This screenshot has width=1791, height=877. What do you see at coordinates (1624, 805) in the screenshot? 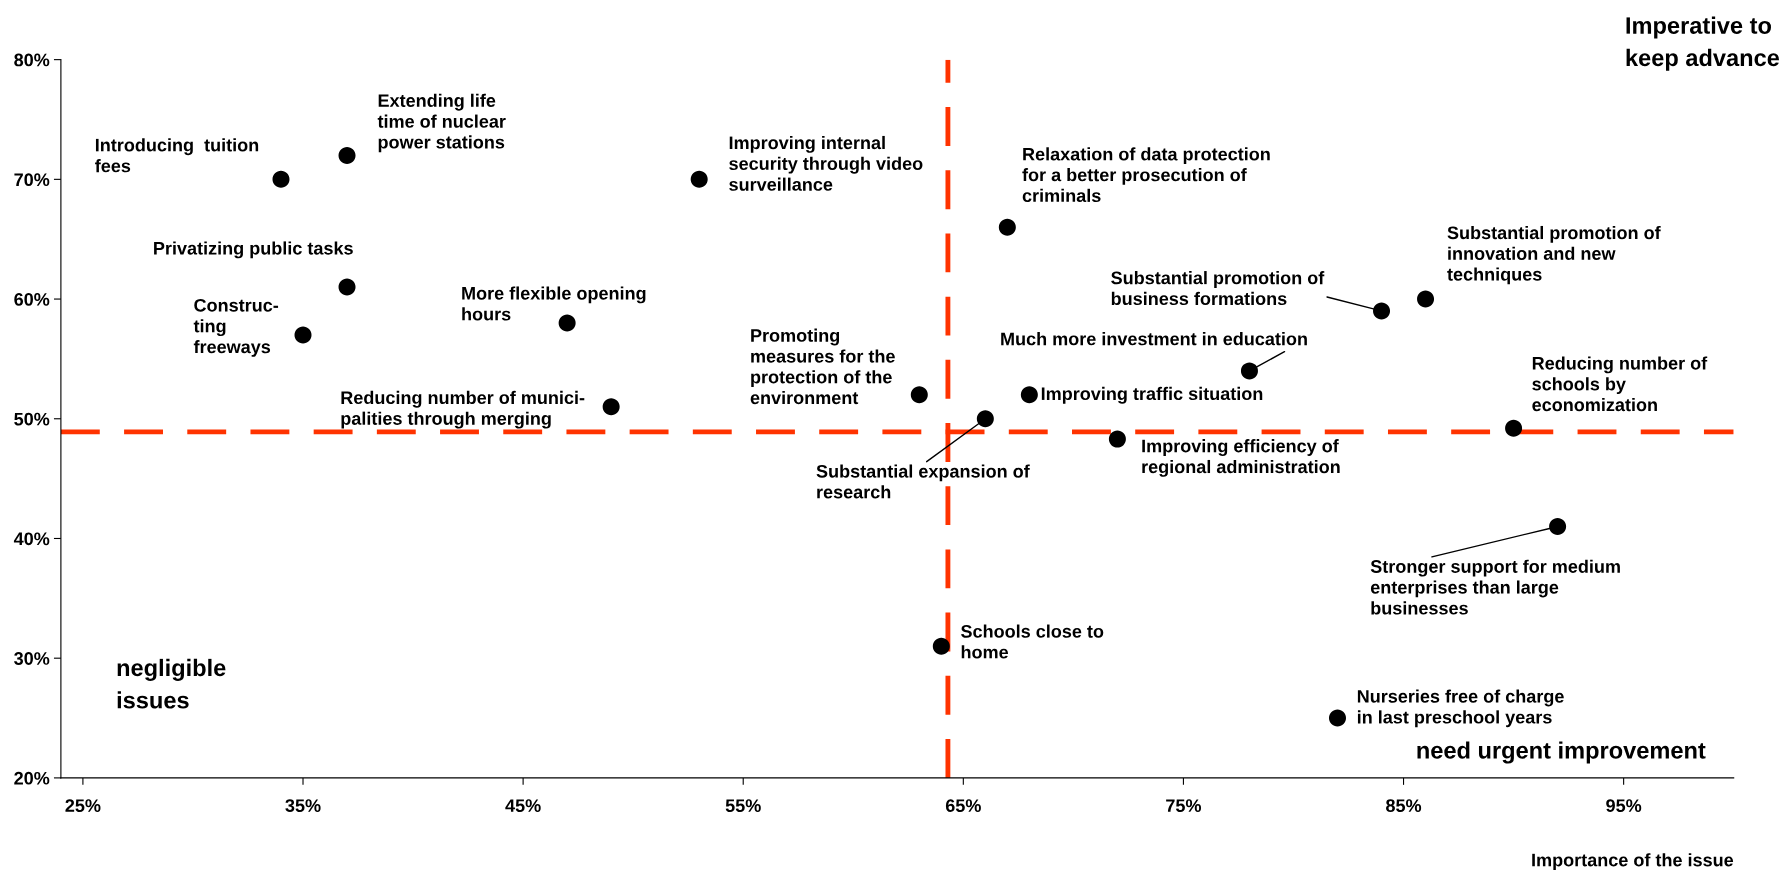
I see `x-tick-label: 95%` at bounding box center [1624, 805].